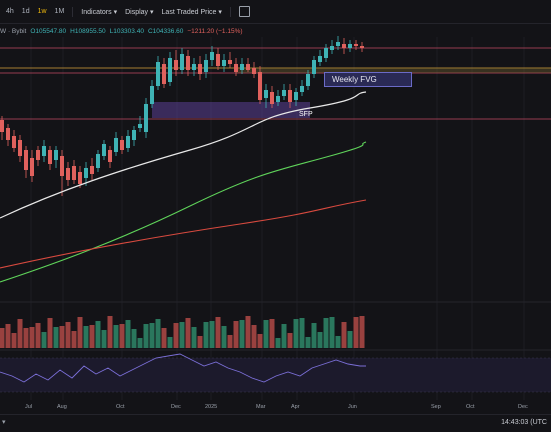 The height and width of the screenshot is (432, 551). I want to click on time-axis-label: Apr, so click(295, 407).